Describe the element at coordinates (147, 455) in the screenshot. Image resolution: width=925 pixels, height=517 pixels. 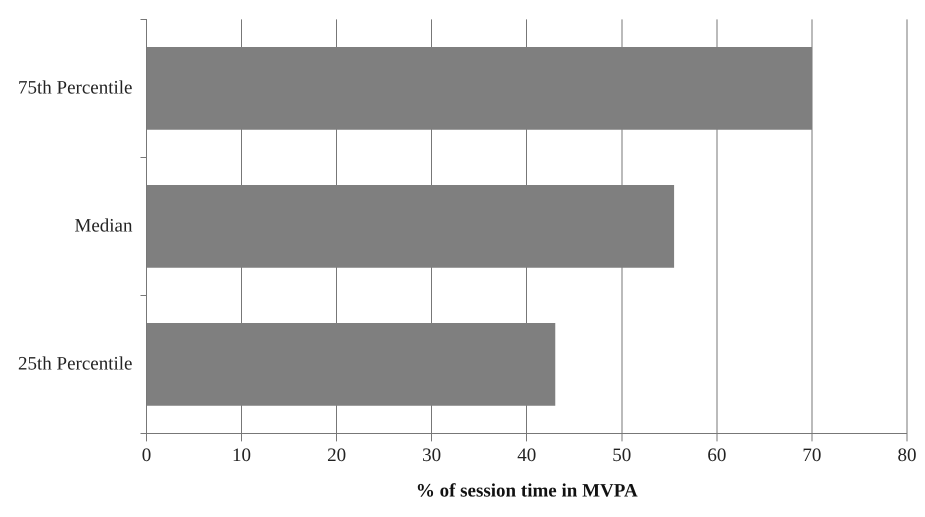
I see `x-tick-label: 0` at that location.